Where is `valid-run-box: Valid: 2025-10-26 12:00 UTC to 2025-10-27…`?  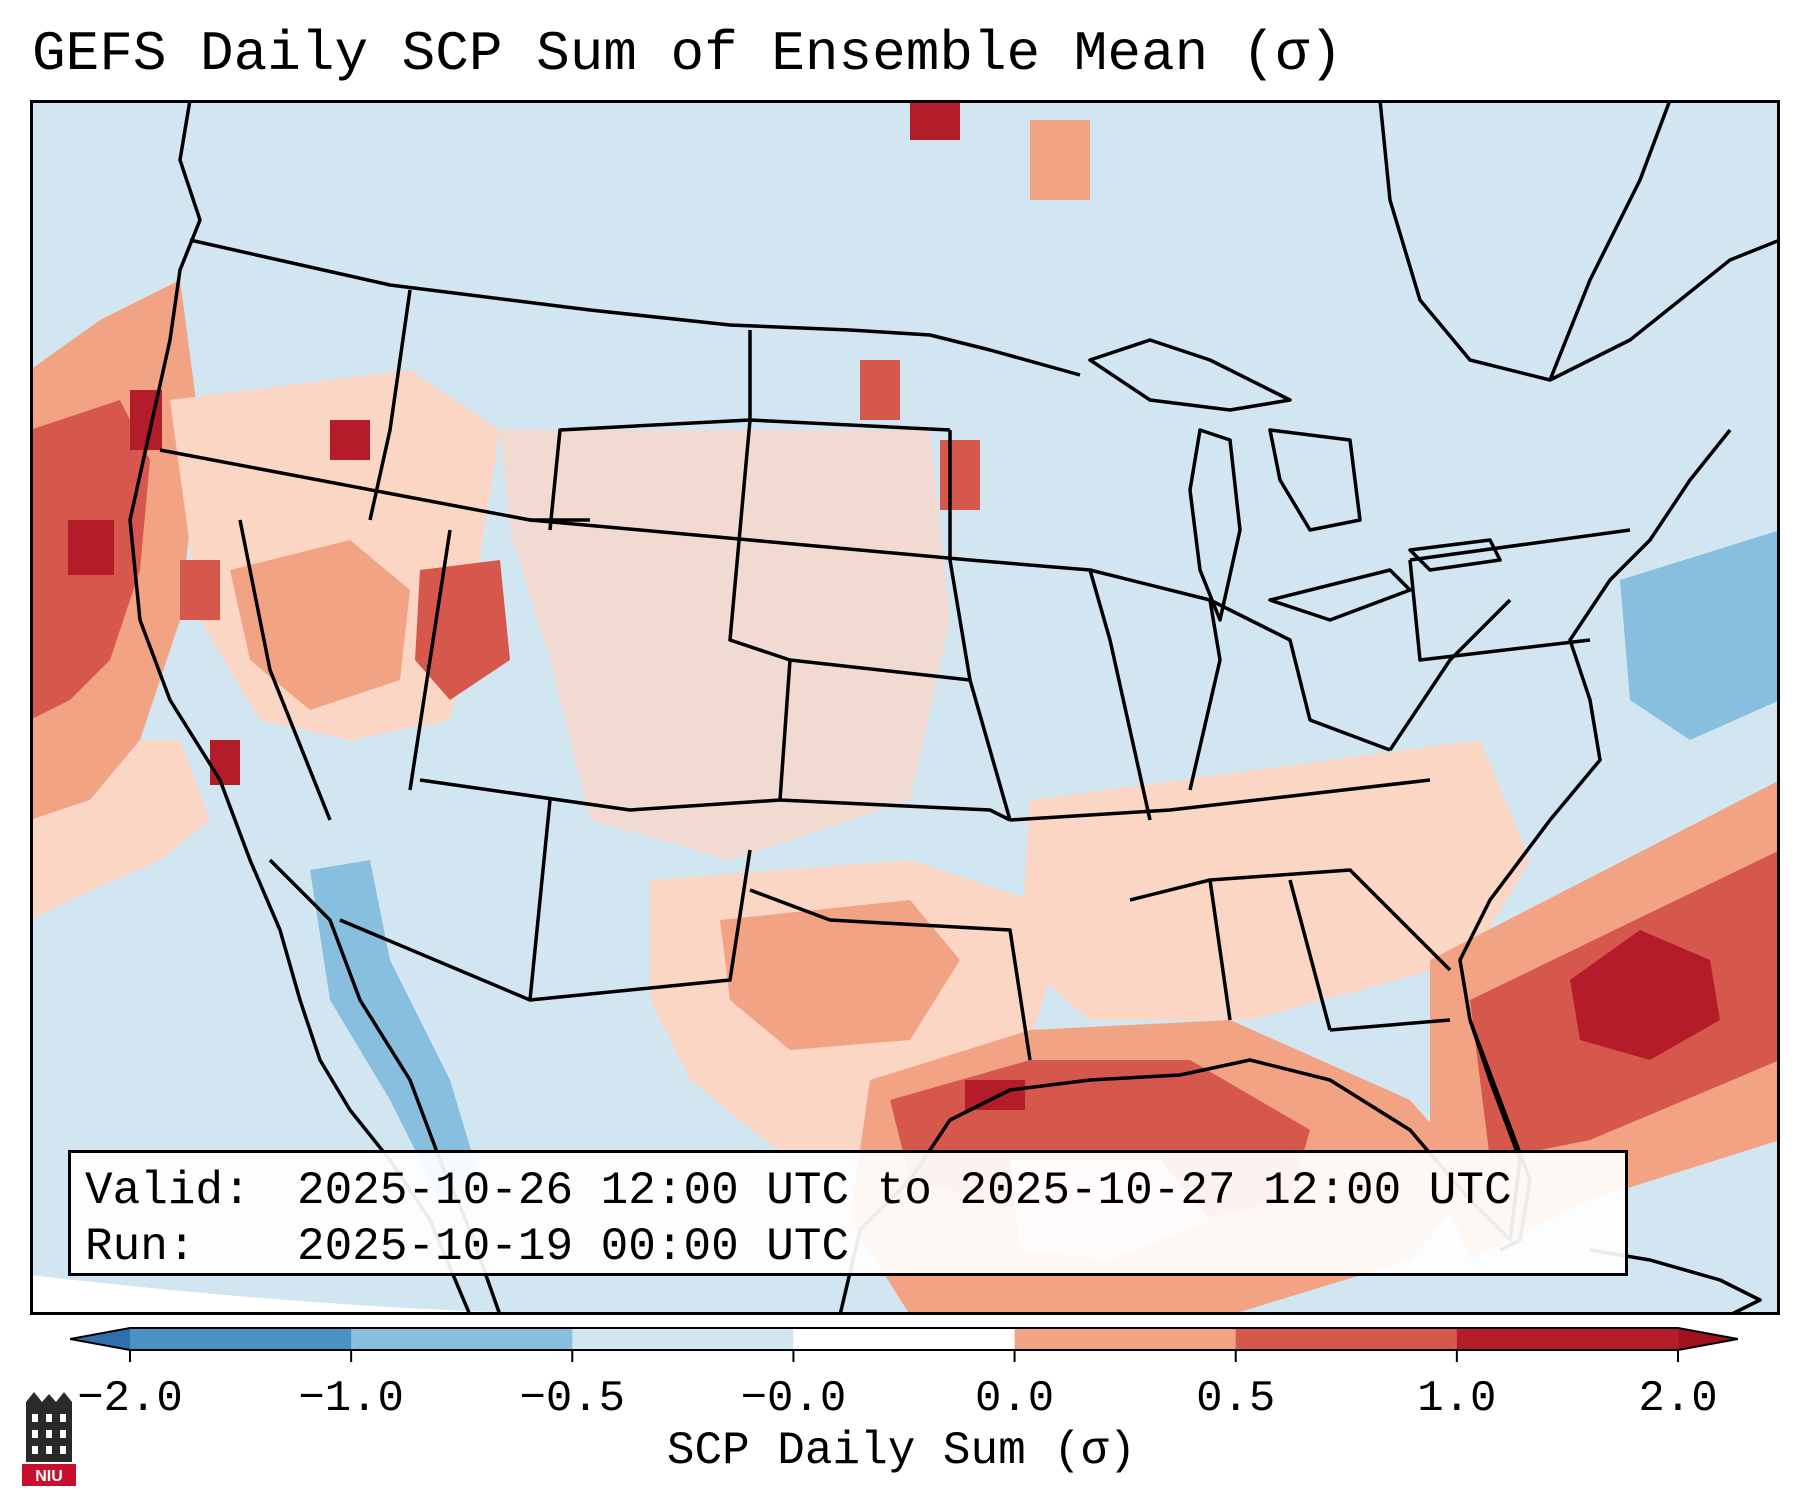 valid-run-box: Valid: 2025-10-26 12:00 UTC to 2025-10-27… is located at coordinates (848, 1213).